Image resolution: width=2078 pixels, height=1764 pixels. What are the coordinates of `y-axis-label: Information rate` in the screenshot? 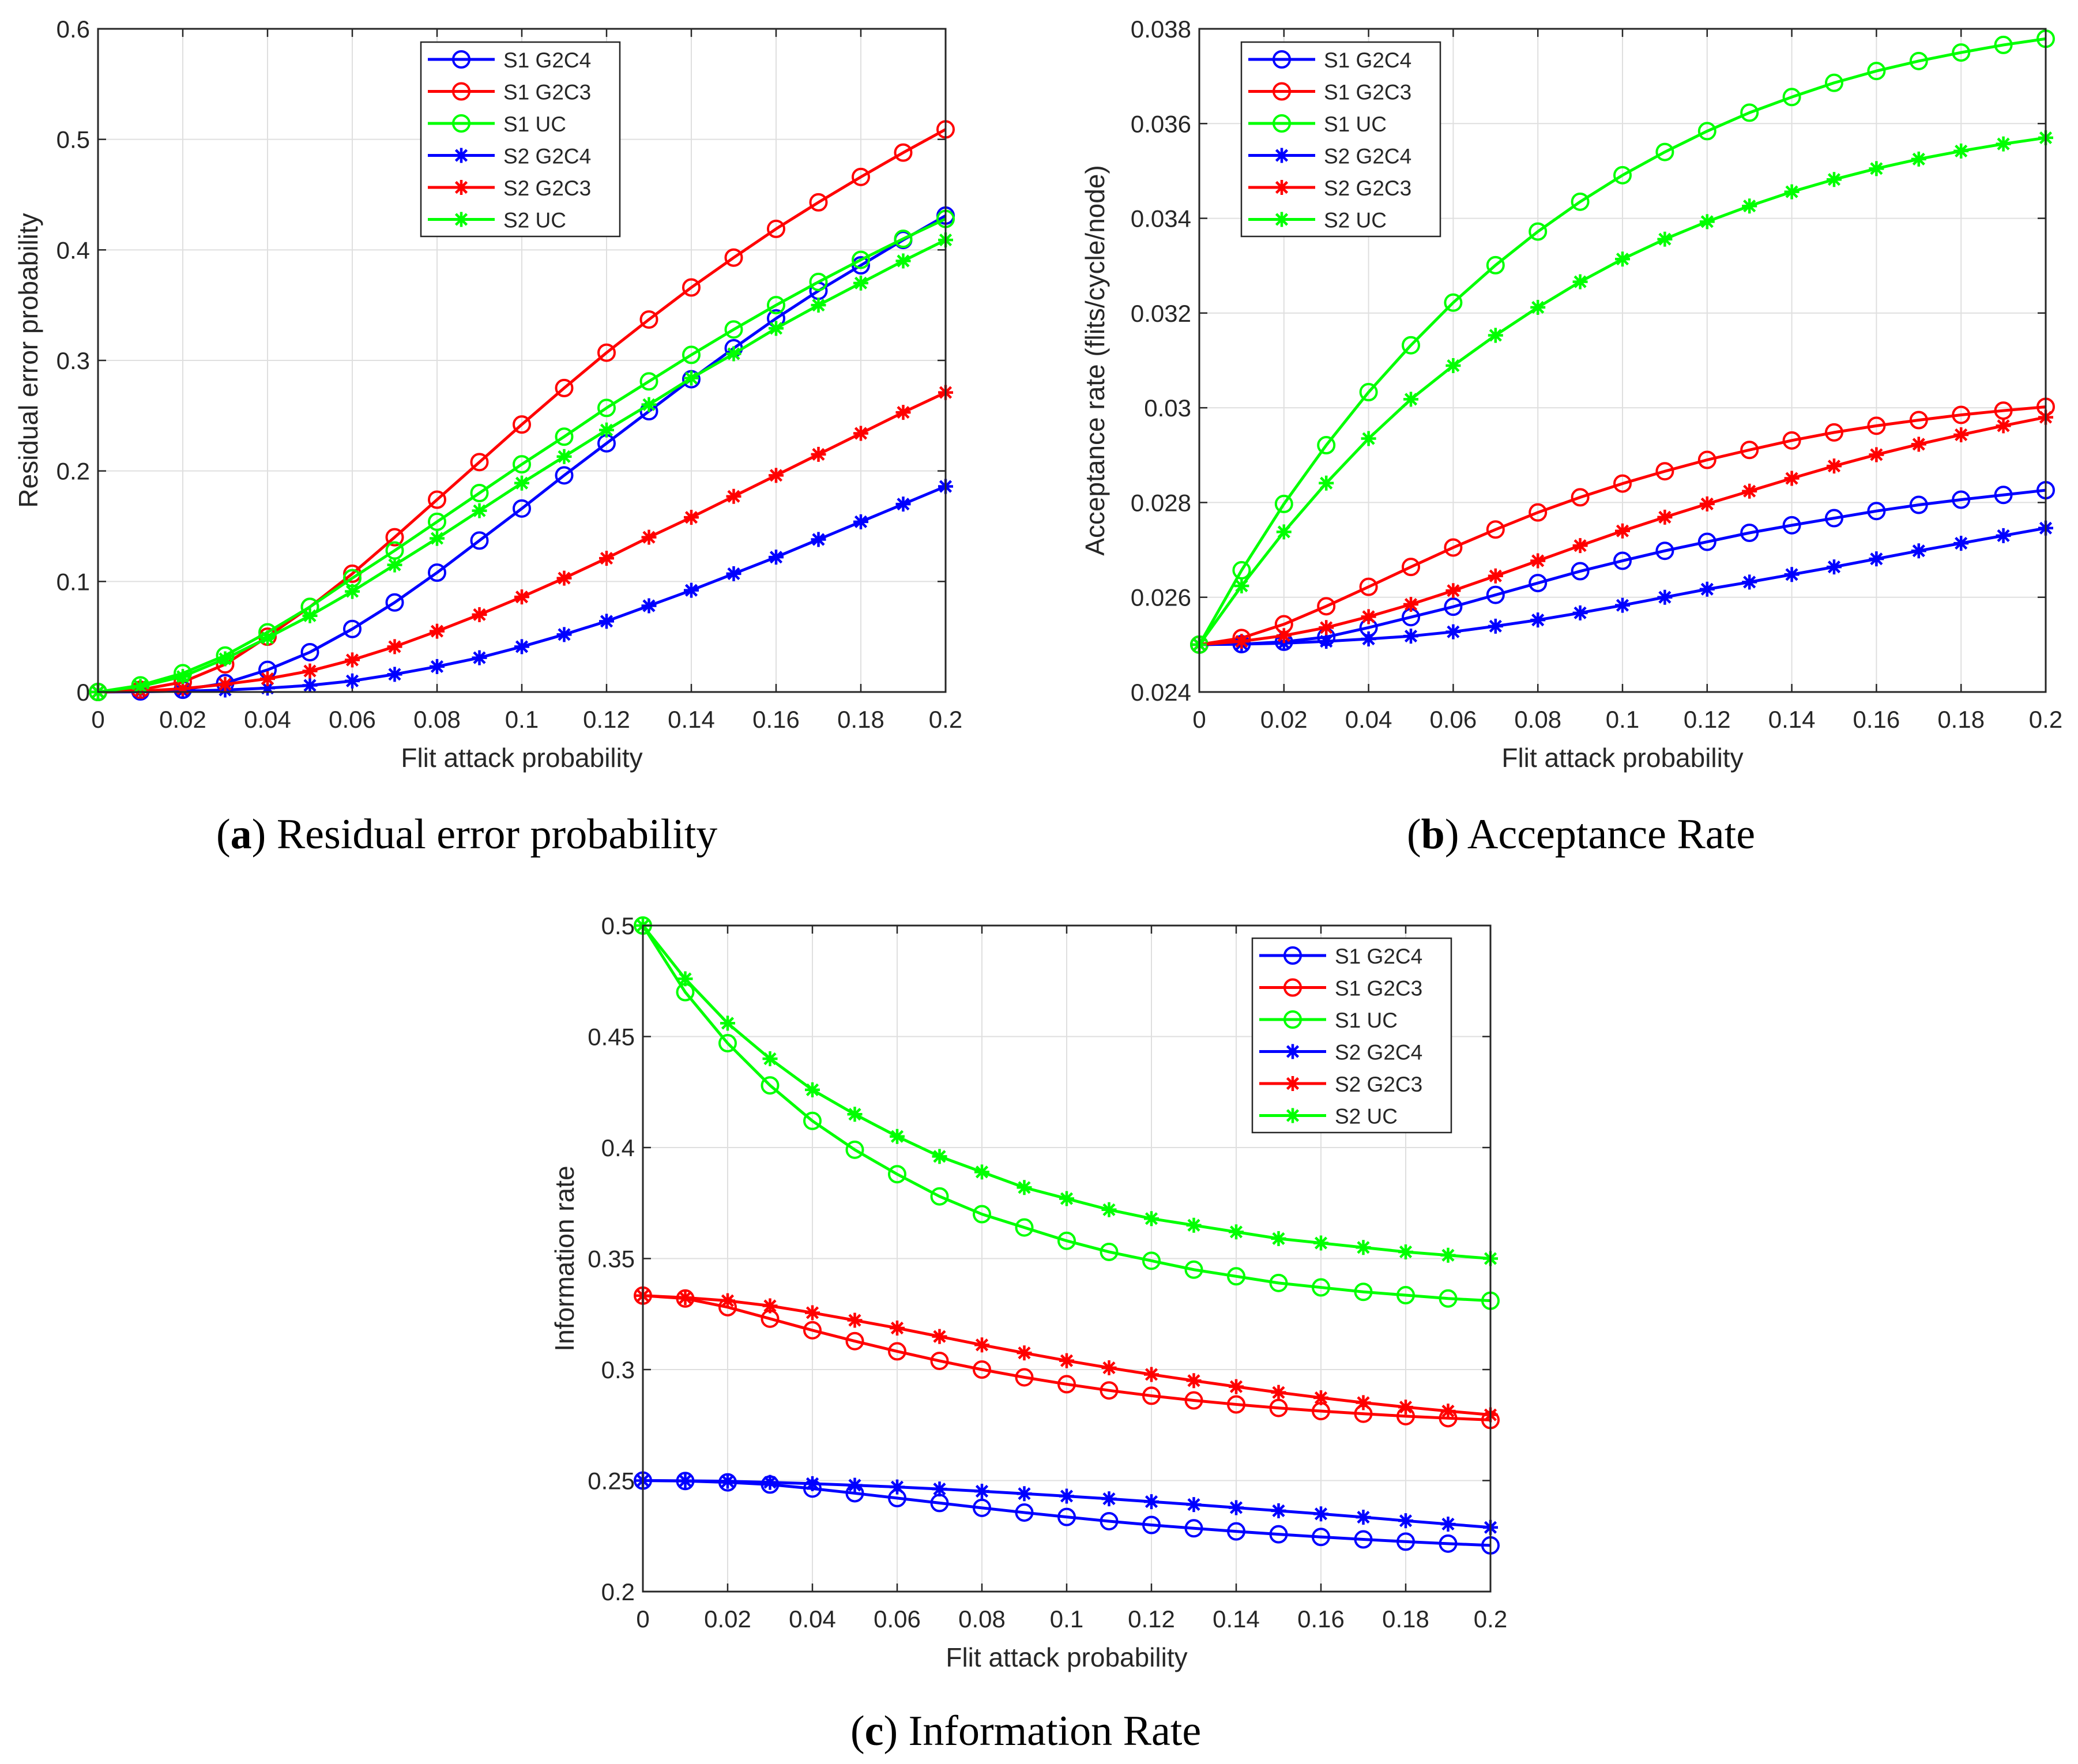 It's located at (564, 1258).